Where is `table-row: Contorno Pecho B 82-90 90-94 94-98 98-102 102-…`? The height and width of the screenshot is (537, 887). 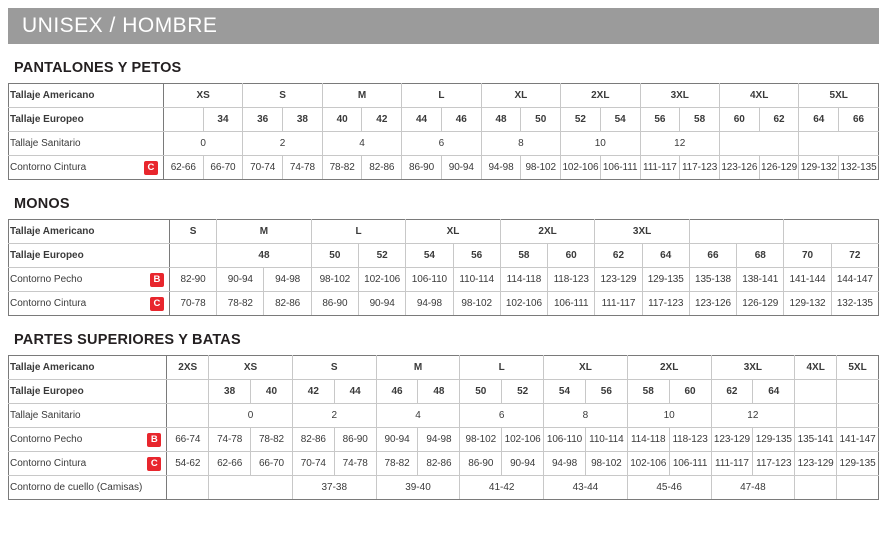 table-row: Contorno Pecho B 82-90 90-94 94-98 98-102 102-… is located at coordinates (444, 279).